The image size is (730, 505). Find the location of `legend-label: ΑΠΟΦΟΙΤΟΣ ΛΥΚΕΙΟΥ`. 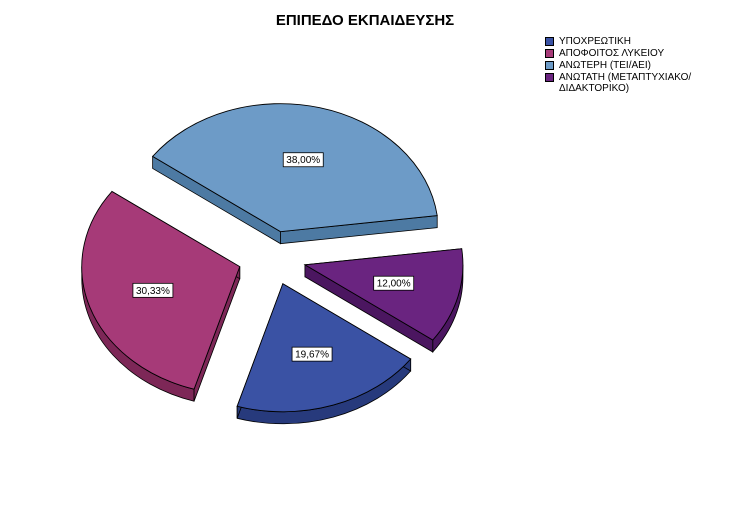

legend-label: ΑΠΟΦΟΙΤΟΣ ΛΥΚΕΙΟΥ is located at coordinates (612, 53).